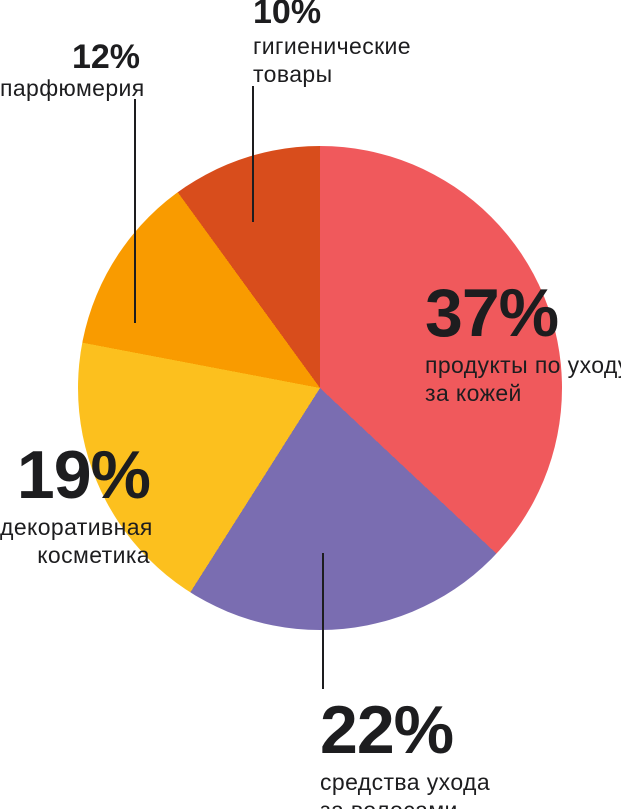  I want to click on callout-skin-care-label-line1: продукты по уходу, so click(523, 365).